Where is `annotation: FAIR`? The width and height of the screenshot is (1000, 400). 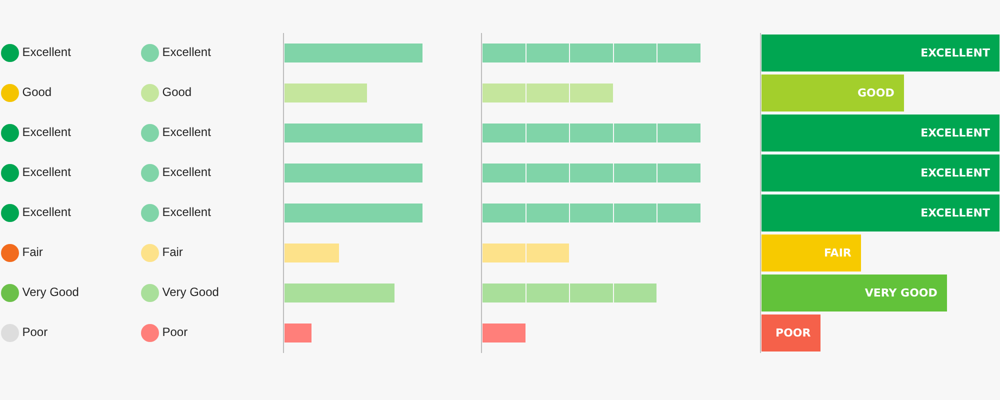
annotation: FAIR is located at coordinates (838, 253).